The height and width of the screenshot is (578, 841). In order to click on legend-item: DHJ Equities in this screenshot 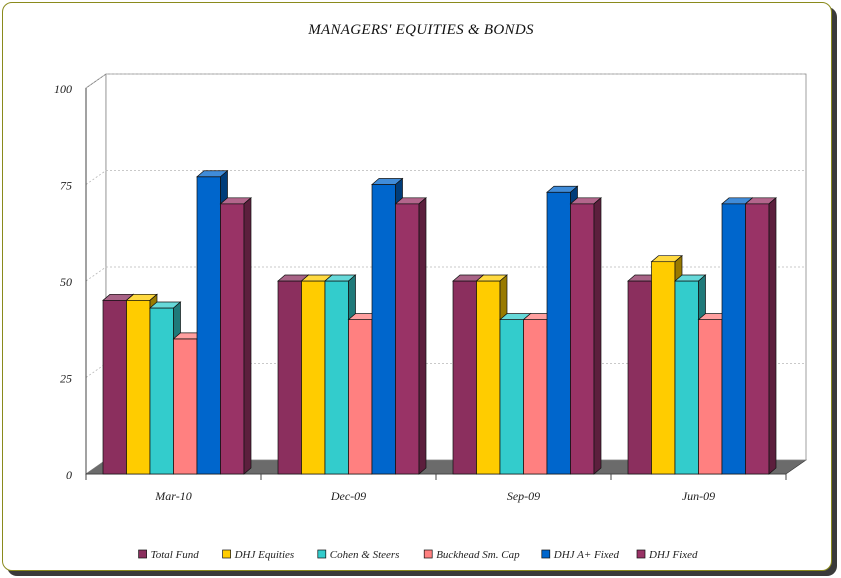, I will do `click(258, 555)`.